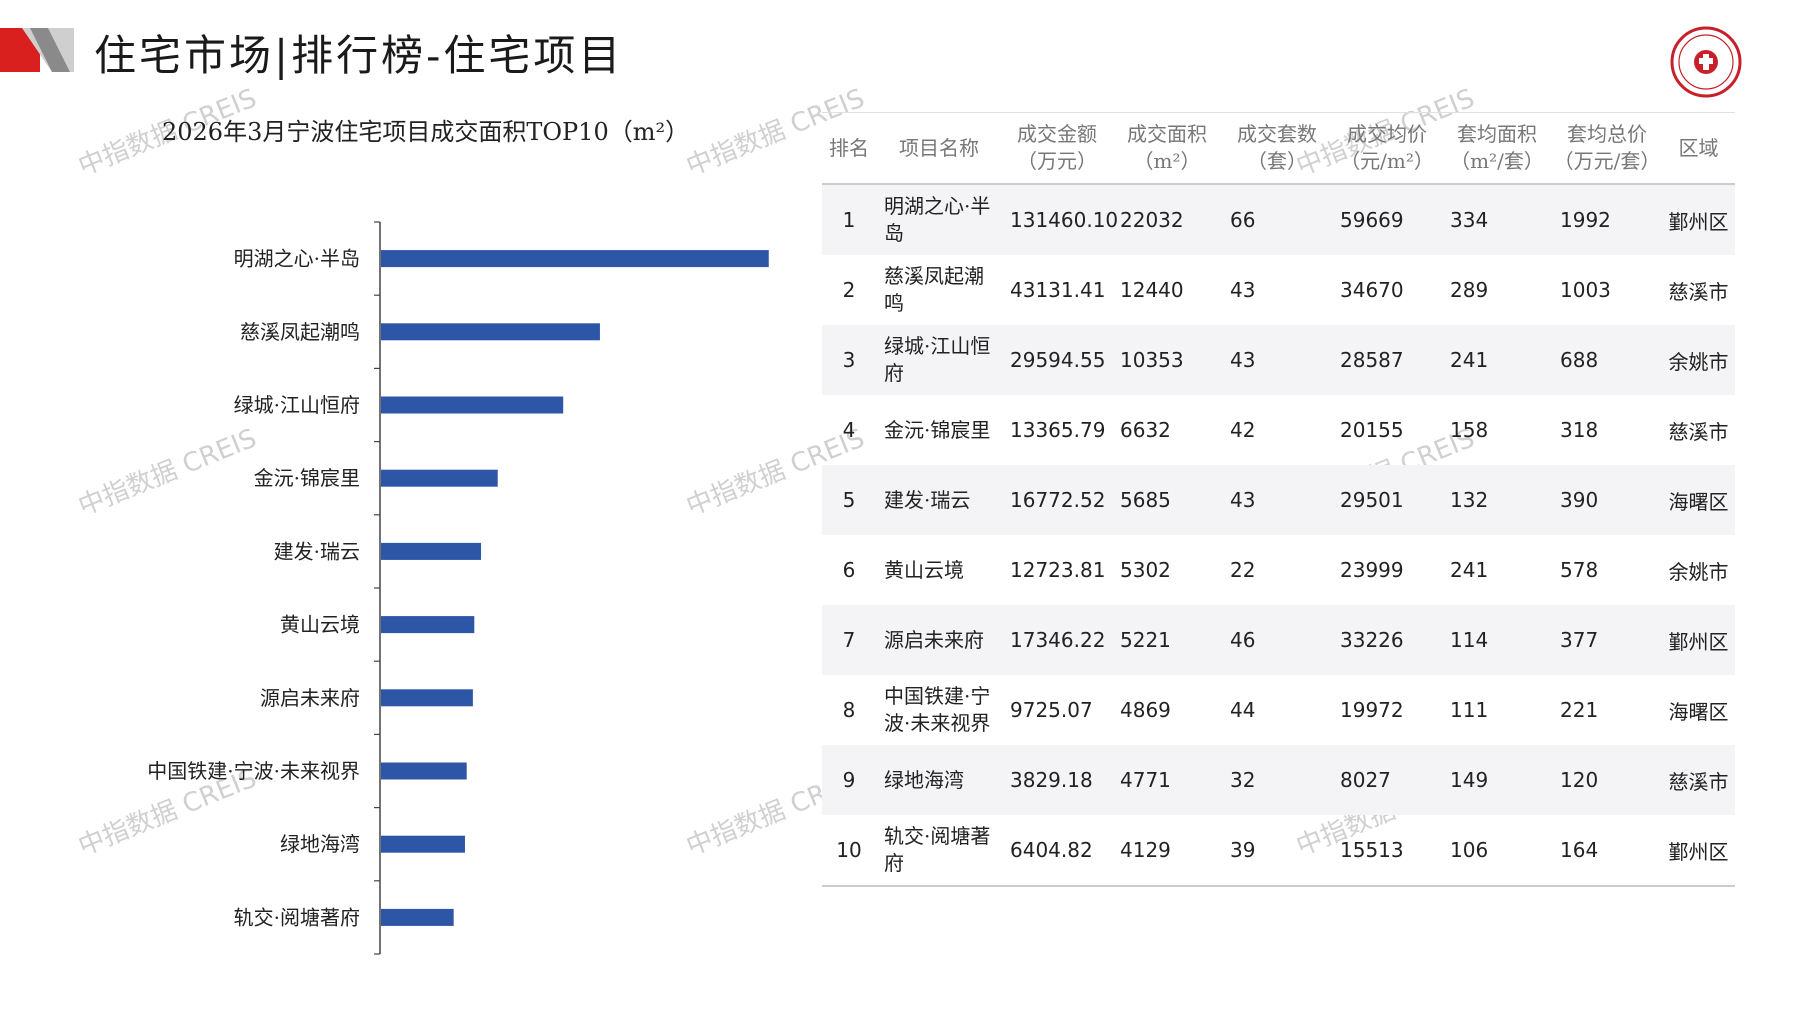 This screenshot has width=1797, height=1010. Describe the element at coordinates (1387, 360) in the screenshot. I see `value-cell: 28587` at that location.